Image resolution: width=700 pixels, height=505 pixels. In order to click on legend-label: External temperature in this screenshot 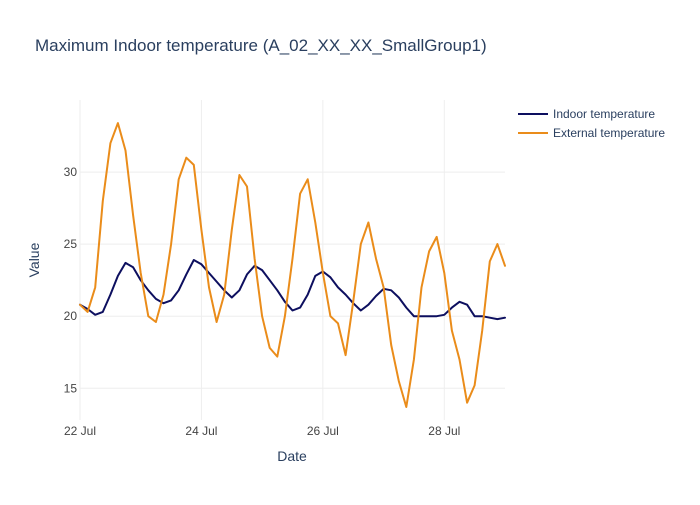, I will do `click(609, 133)`.